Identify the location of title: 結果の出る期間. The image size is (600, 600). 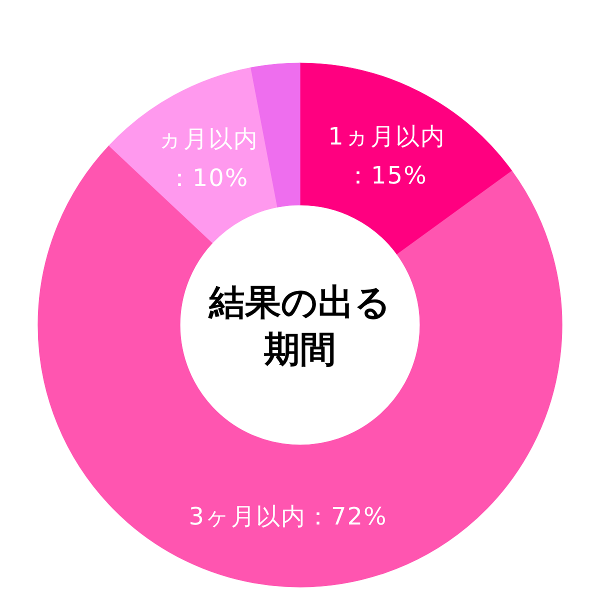
(300, 326).